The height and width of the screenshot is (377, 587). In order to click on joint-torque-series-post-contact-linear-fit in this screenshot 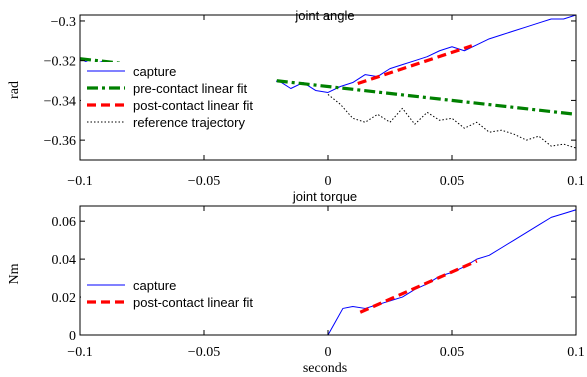, I will do `click(418, 286)`.